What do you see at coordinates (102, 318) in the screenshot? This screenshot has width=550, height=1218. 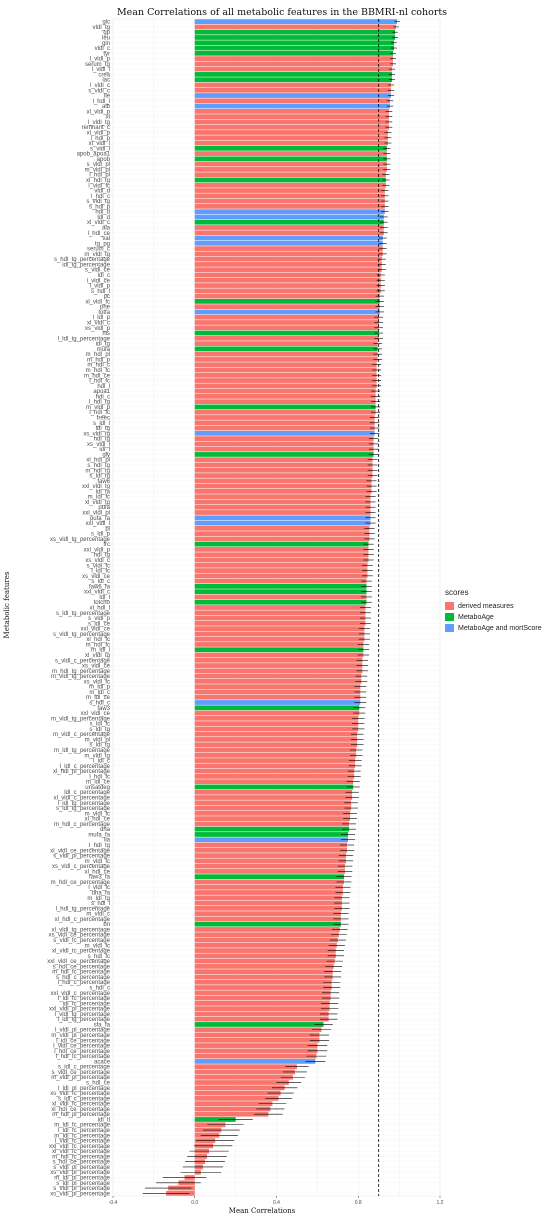 I see `y-tick-label: l_ldl_p` at bounding box center [102, 318].